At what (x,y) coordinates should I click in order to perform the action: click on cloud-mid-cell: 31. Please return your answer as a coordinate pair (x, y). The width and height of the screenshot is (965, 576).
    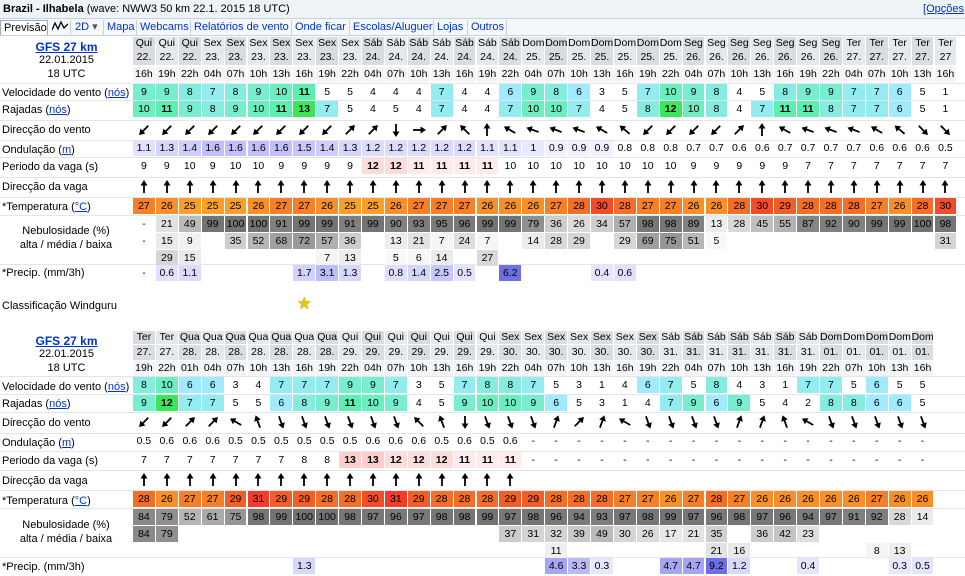
    Looking at the image, I should click on (945, 241).